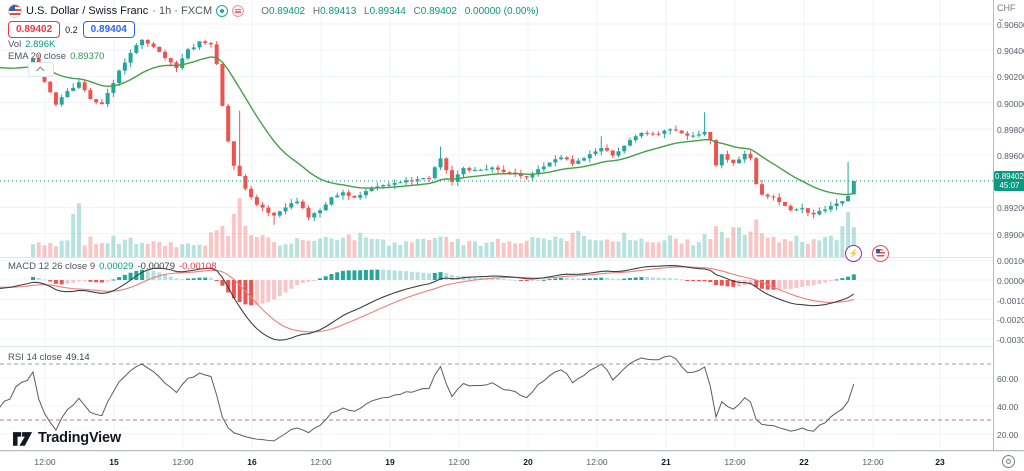 The height and width of the screenshot is (471, 1024). I want to click on buy-button: 0.89404, so click(108, 29).